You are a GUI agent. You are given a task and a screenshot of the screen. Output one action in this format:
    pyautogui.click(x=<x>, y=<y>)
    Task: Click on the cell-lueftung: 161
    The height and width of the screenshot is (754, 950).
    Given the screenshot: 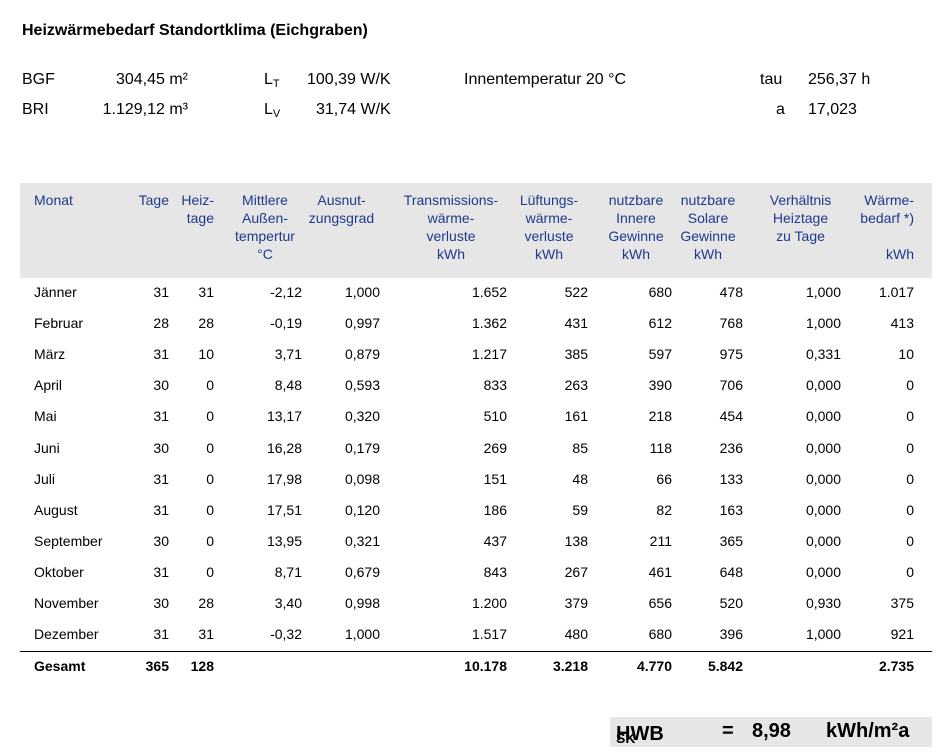 What is the action you would take?
    pyautogui.click(x=576, y=416)
    